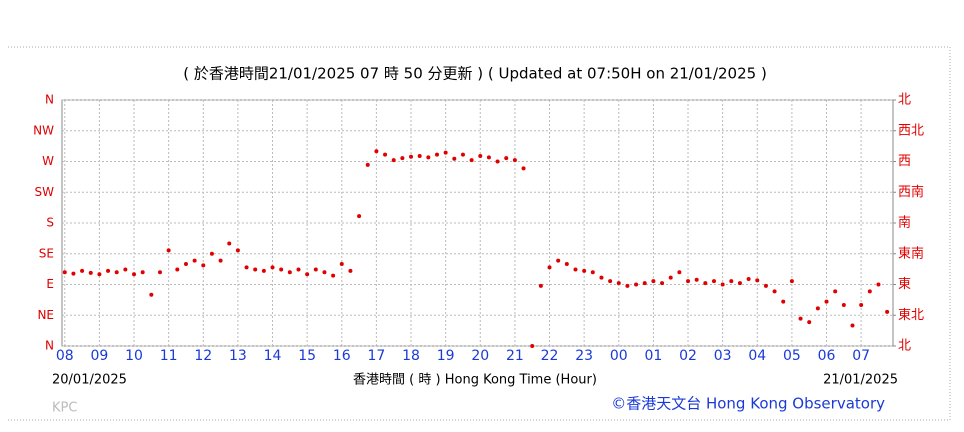 The width and height of the screenshot is (964, 432). I want to click on y-tick-label: NW, so click(43, 130).